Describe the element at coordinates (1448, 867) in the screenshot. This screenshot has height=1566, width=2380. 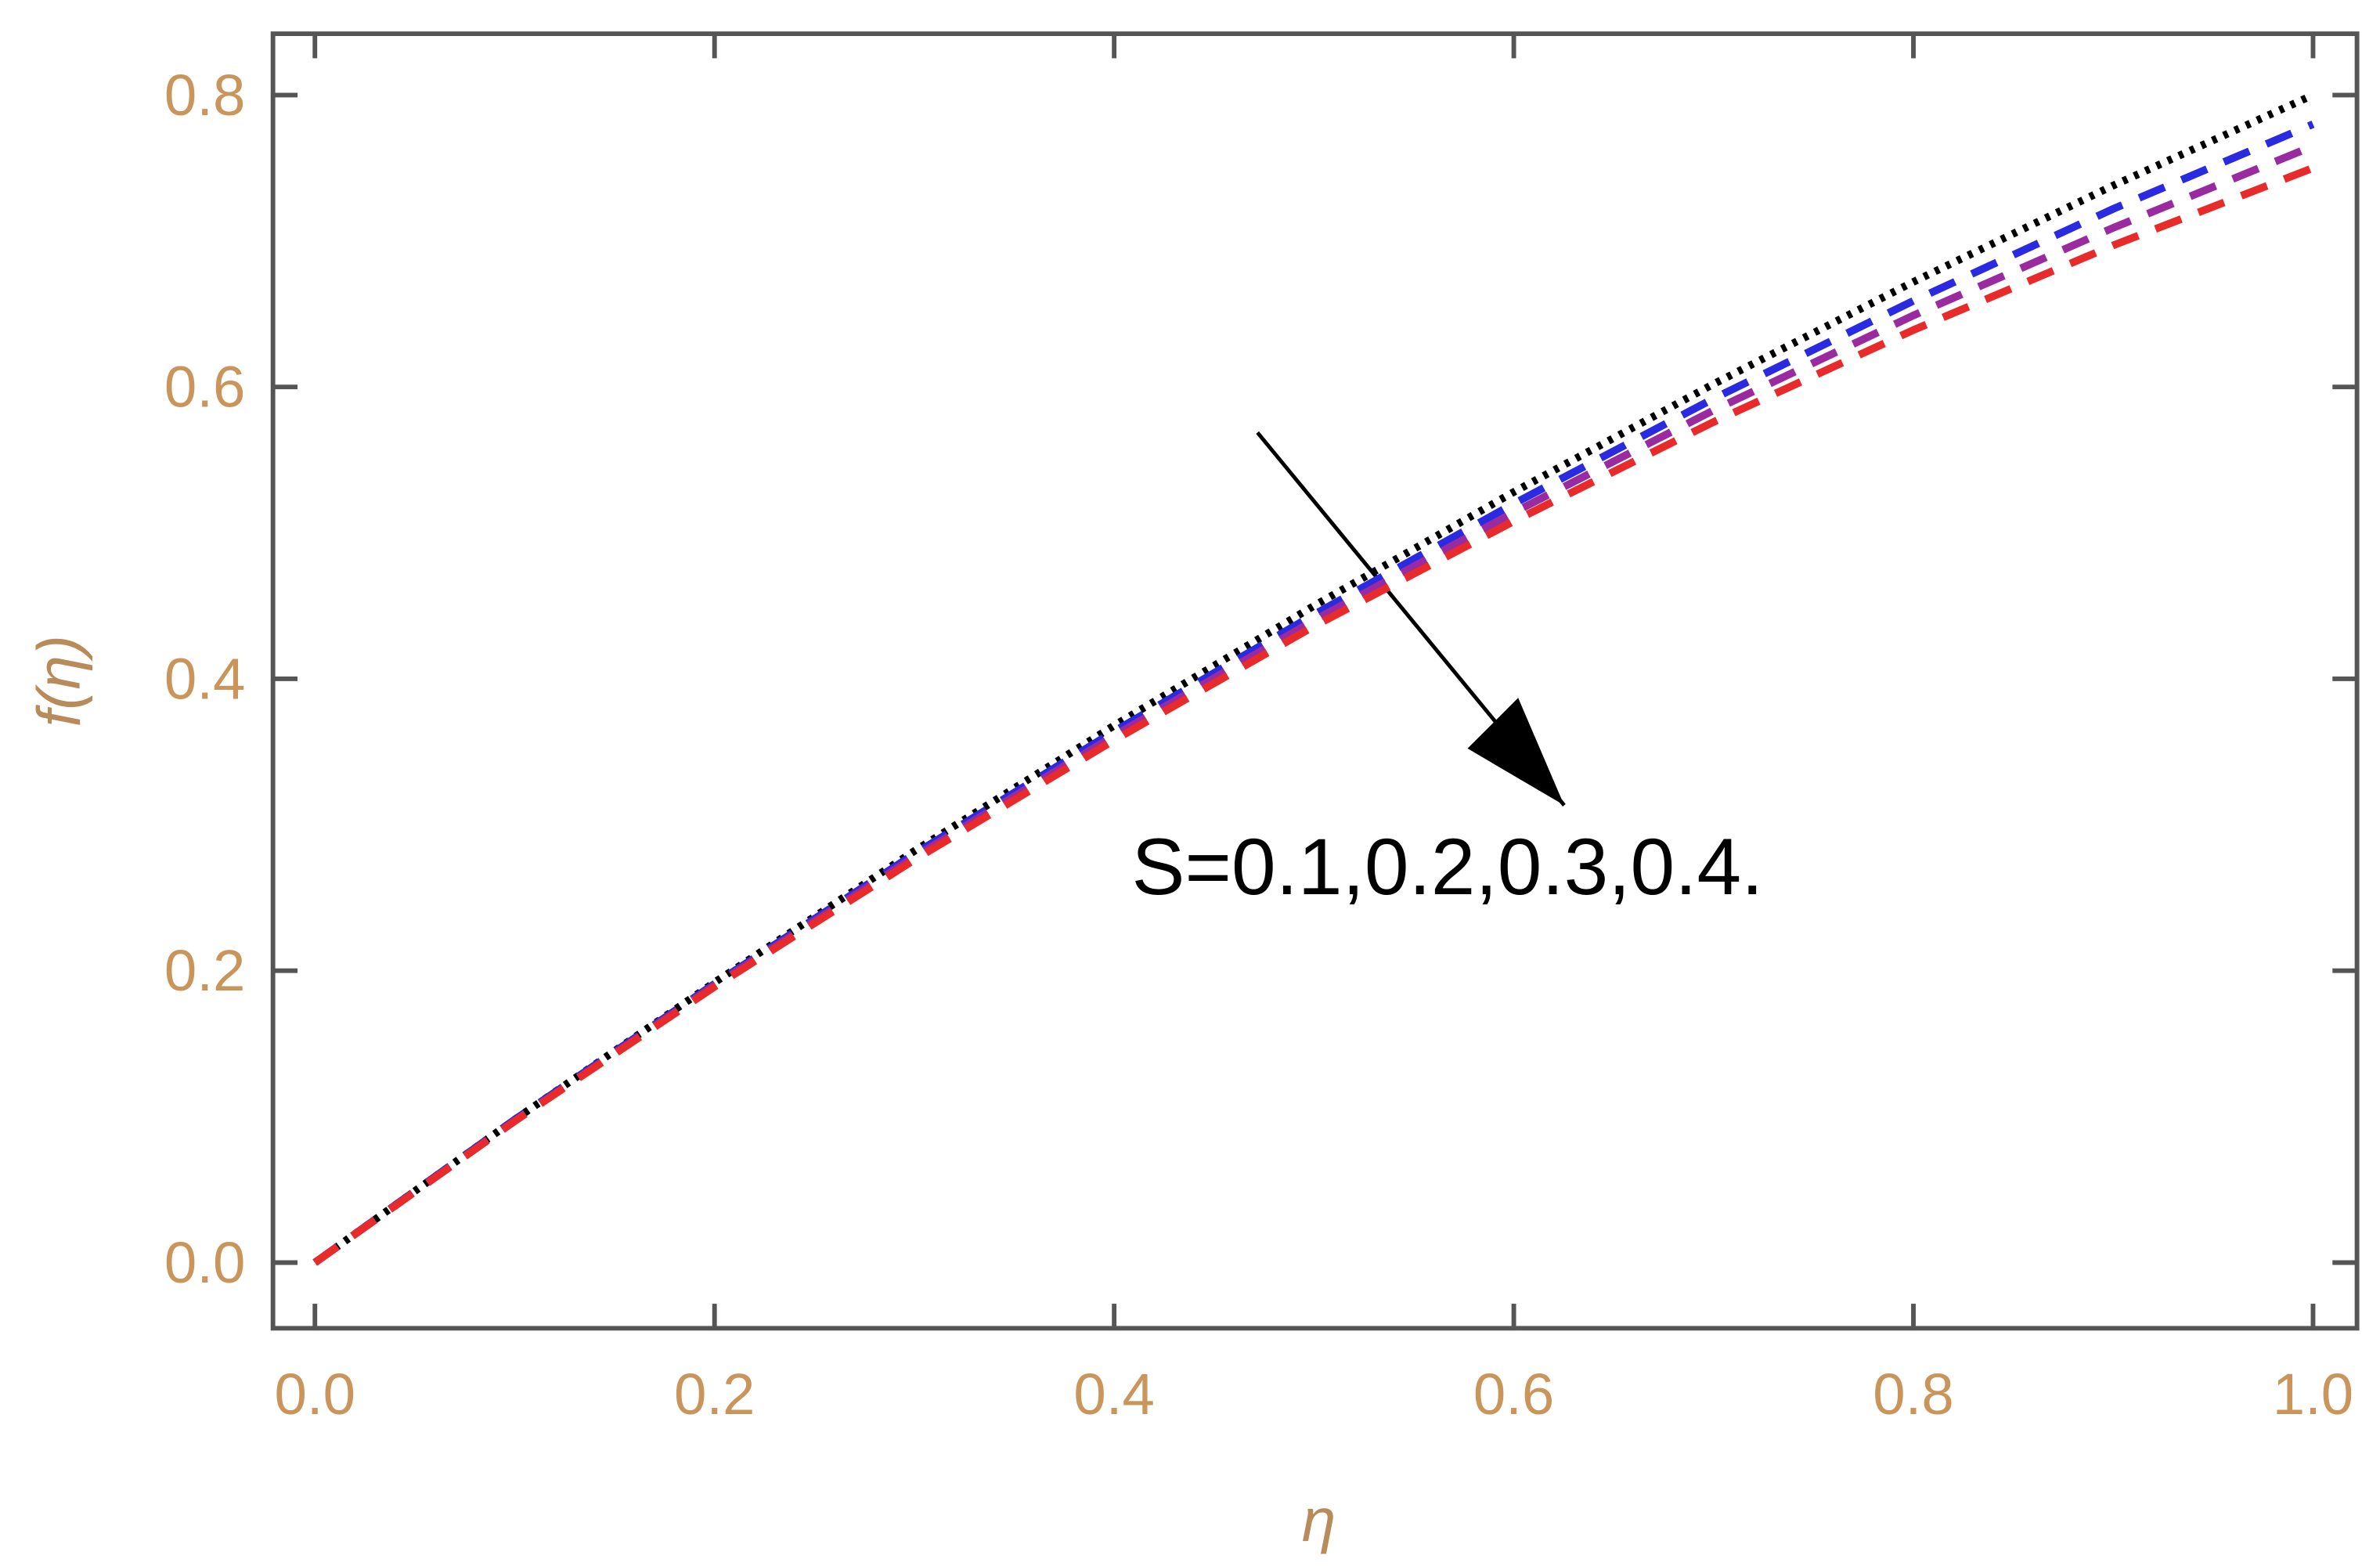
I see `annotation: S=0.1,0.2,0.3,0.4.` at that location.